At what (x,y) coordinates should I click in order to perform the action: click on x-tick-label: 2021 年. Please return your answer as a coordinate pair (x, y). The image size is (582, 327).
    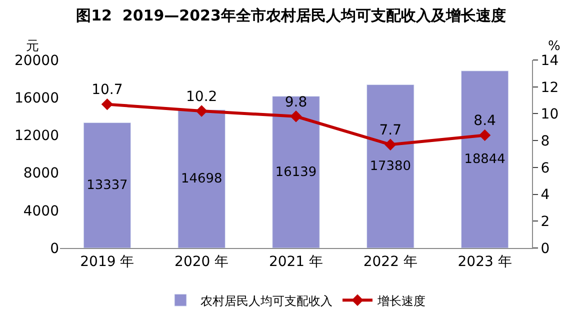
    Looking at the image, I should click on (296, 262).